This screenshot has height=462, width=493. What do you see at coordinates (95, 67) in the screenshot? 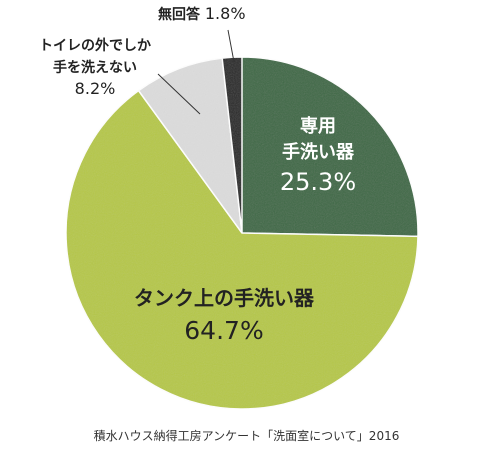
I see `slice-label: 手を洗えない` at bounding box center [95, 67].